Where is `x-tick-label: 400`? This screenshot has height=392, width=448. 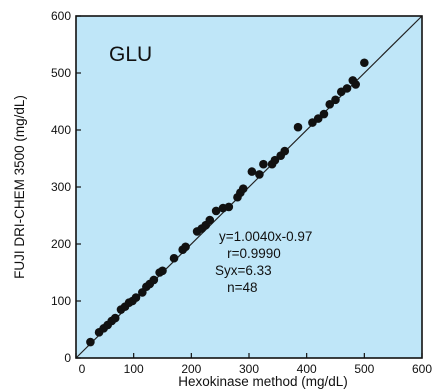
x-tick-label: 400 is located at coordinates (307, 369).